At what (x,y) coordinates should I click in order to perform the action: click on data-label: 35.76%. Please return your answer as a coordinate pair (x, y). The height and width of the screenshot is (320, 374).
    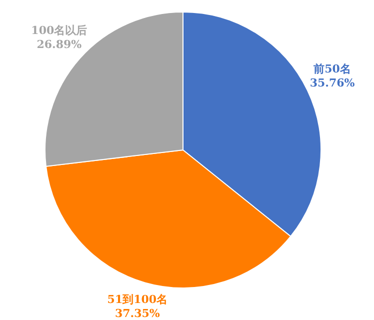
    Looking at the image, I should click on (333, 83).